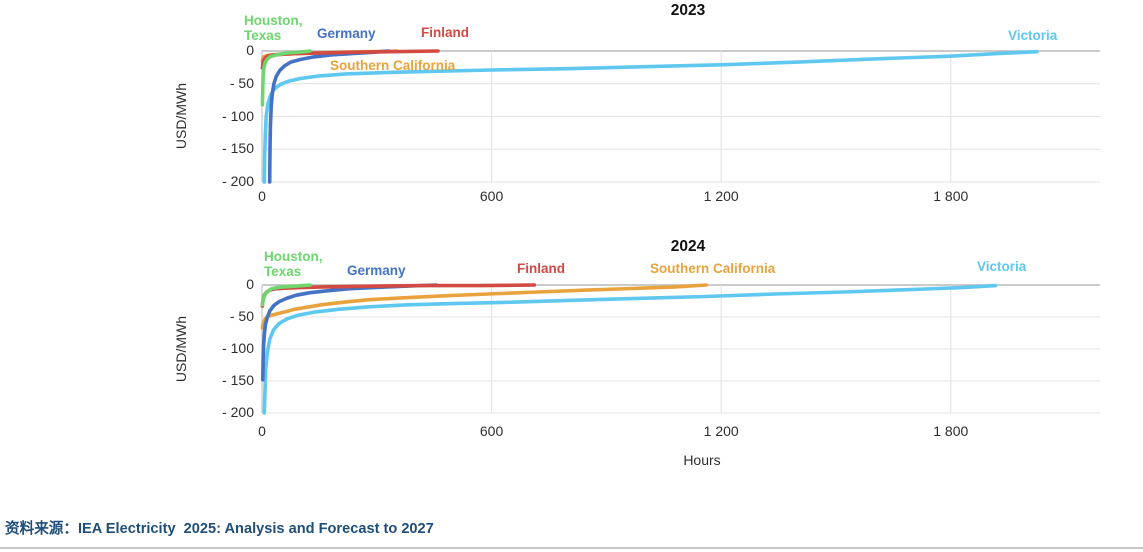 The image size is (1143, 552). I want to click on chart-title-2024: 2024, so click(688, 246).